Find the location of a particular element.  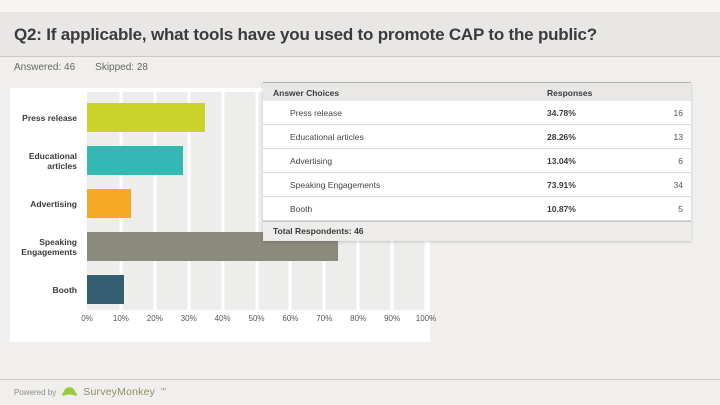

response-percent-cell: 10.87% is located at coordinates (561, 209).